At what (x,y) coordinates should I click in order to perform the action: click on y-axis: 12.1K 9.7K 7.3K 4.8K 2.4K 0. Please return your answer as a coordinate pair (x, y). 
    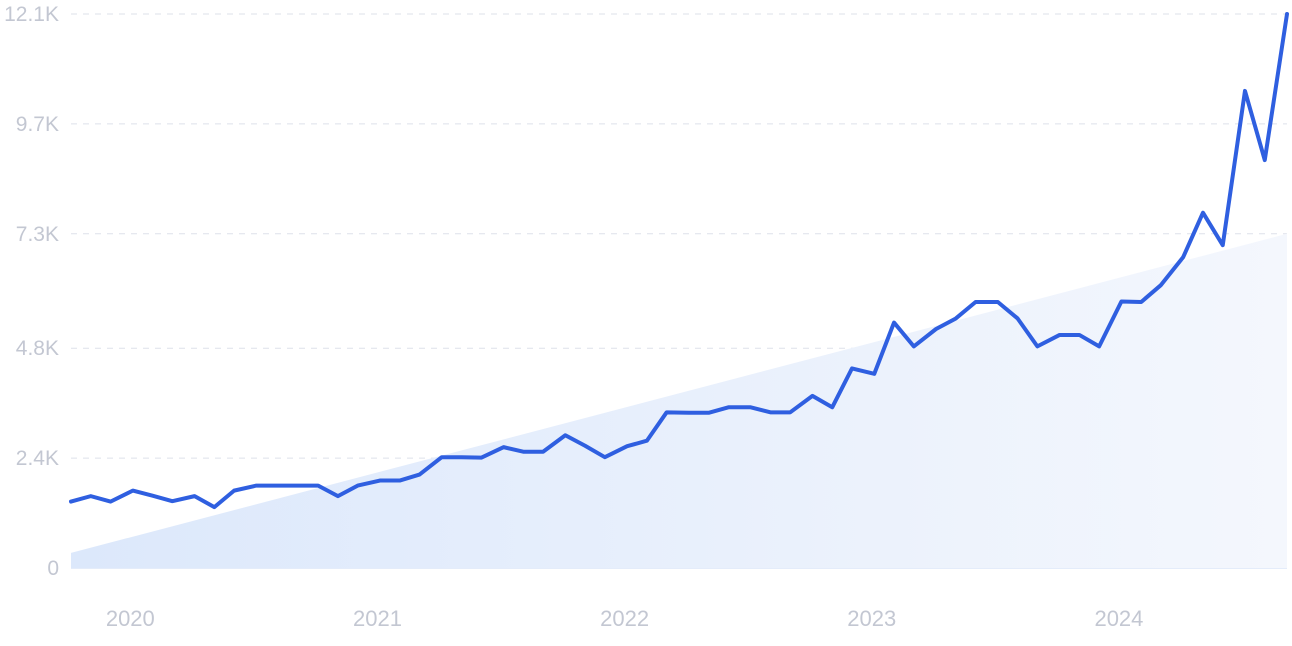
    Looking at the image, I should click on (31, 291).